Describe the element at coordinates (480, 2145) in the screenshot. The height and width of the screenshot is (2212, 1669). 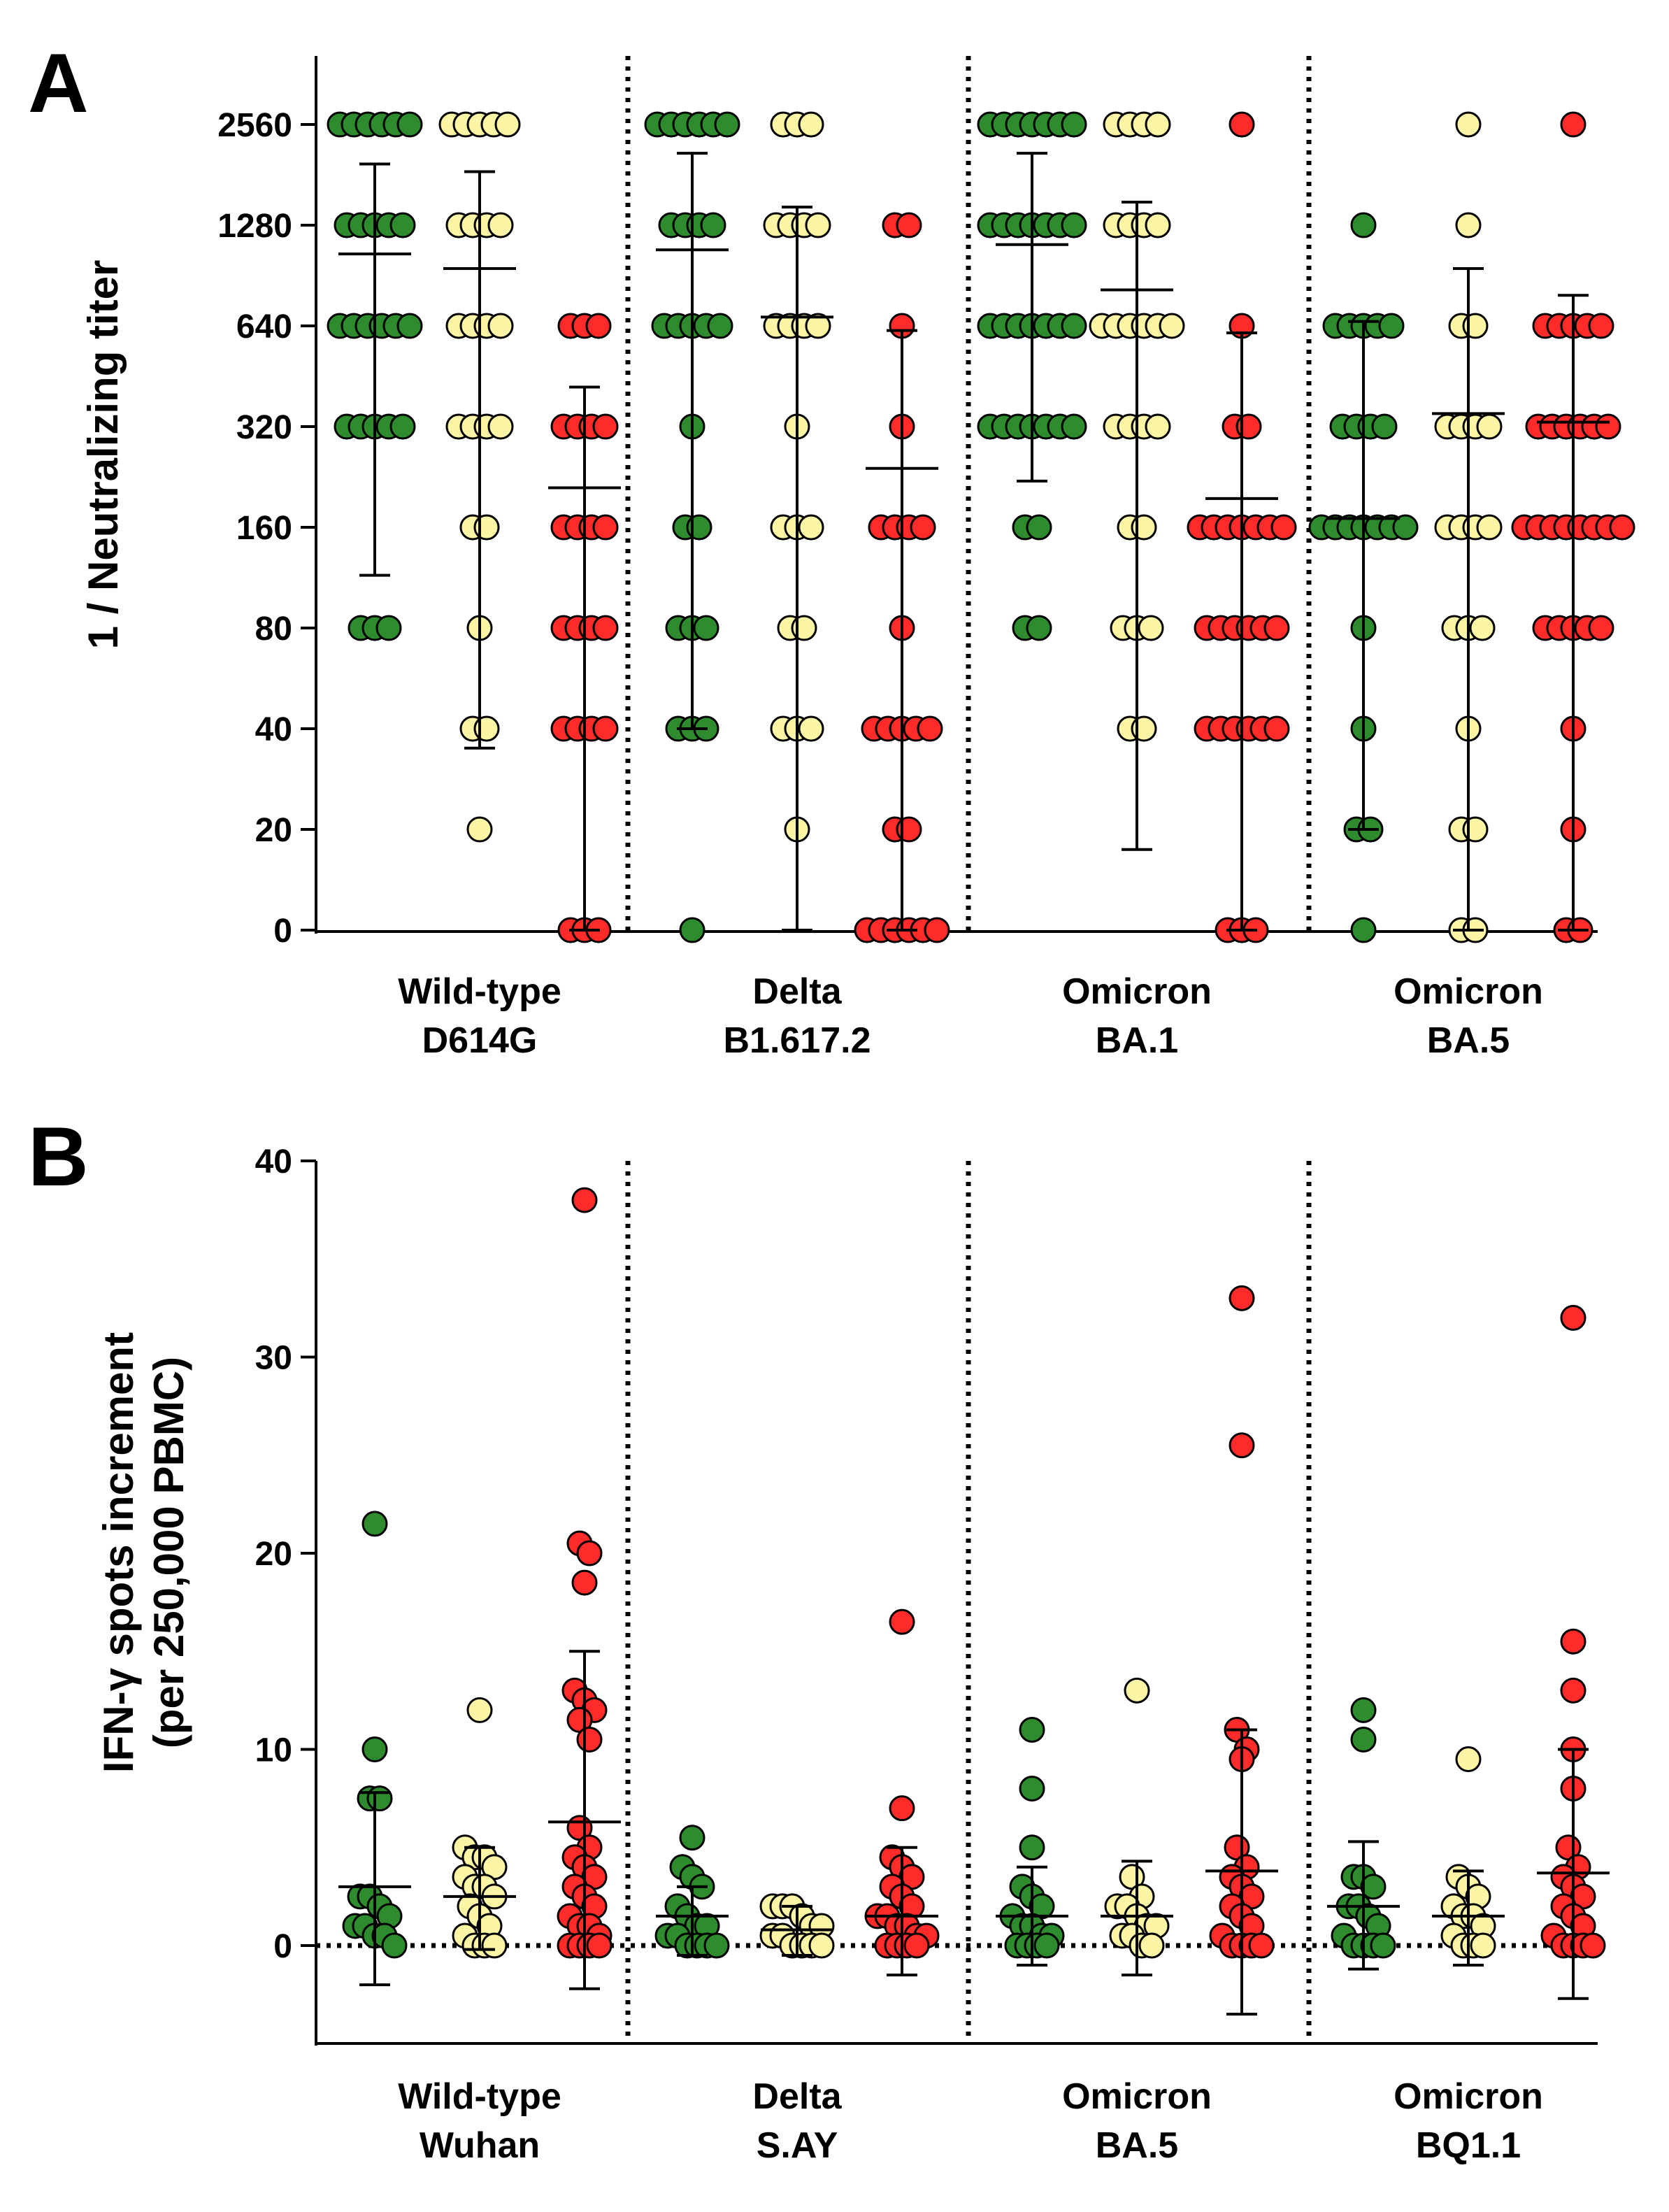
I see `panel-b-group-label-1-line2: Wuhan` at that location.